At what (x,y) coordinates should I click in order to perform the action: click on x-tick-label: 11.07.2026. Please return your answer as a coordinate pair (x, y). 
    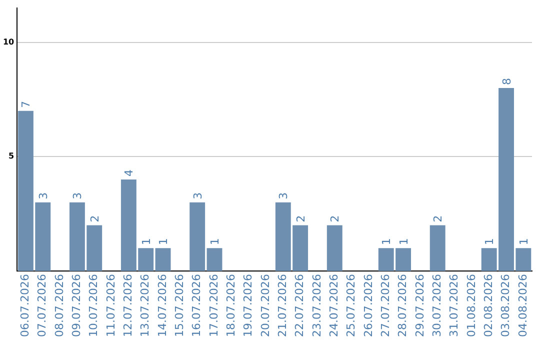
    Looking at the image, I should click on (111, 306).